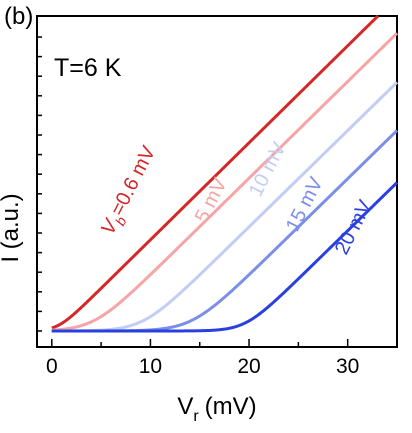 The width and height of the screenshot is (412, 433). I want to click on x-axis-ticks: 0 10 20 30, so click(222, 358).